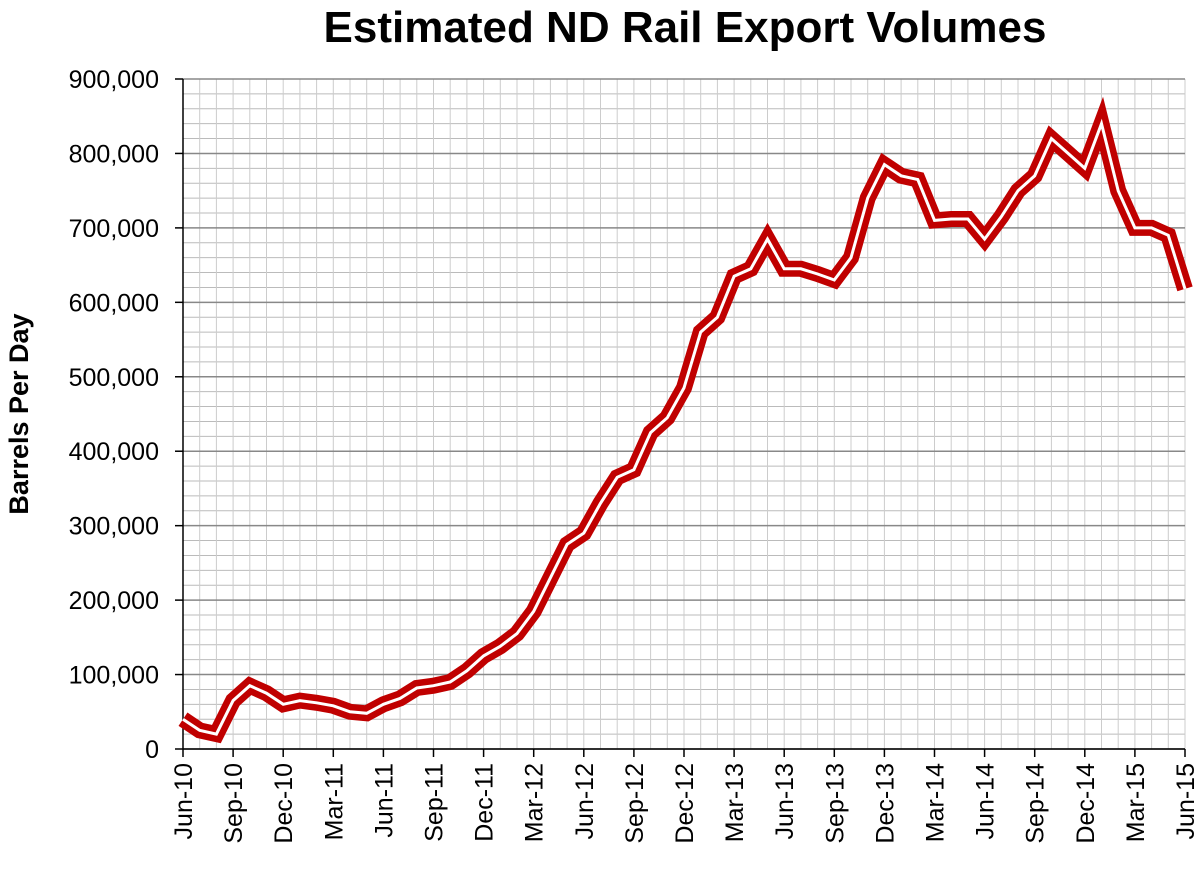  Describe the element at coordinates (114, 676) in the screenshot. I see `y-tick-label: 100,000` at that location.